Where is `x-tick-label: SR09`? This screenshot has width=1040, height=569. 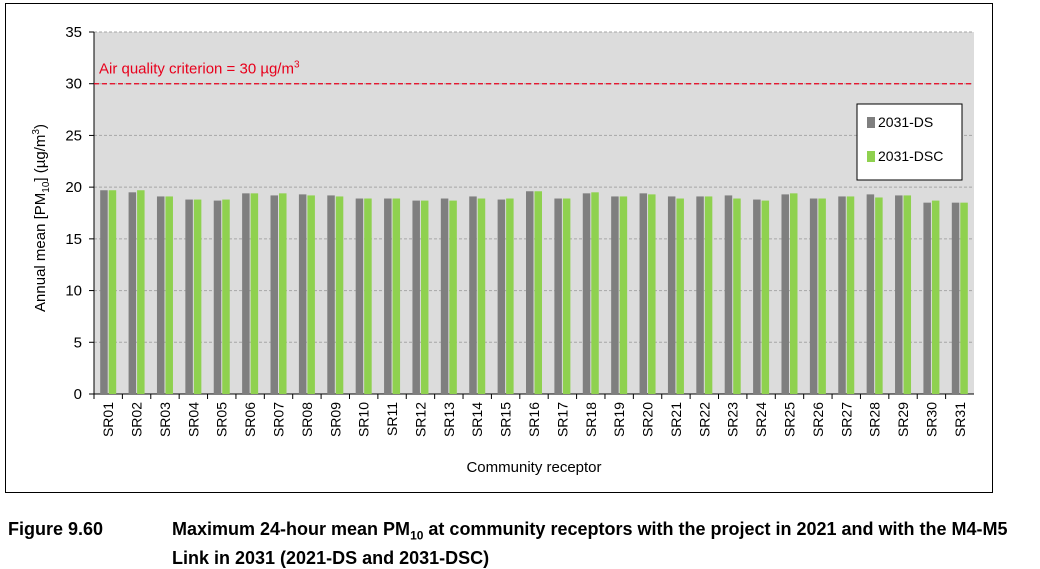 x-tick-label: SR09 is located at coordinates (335, 419).